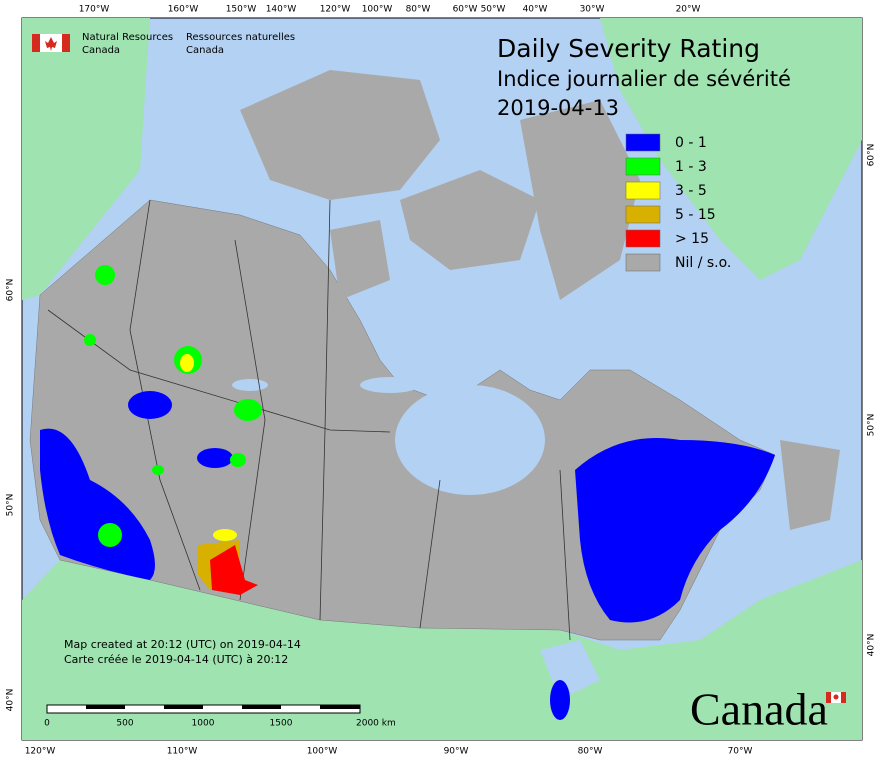 This screenshot has height=764, width=880. What do you see at coordinates (470, 440) in the screenshot?
I see `hudson-bay` at bounding box center [470, 440].